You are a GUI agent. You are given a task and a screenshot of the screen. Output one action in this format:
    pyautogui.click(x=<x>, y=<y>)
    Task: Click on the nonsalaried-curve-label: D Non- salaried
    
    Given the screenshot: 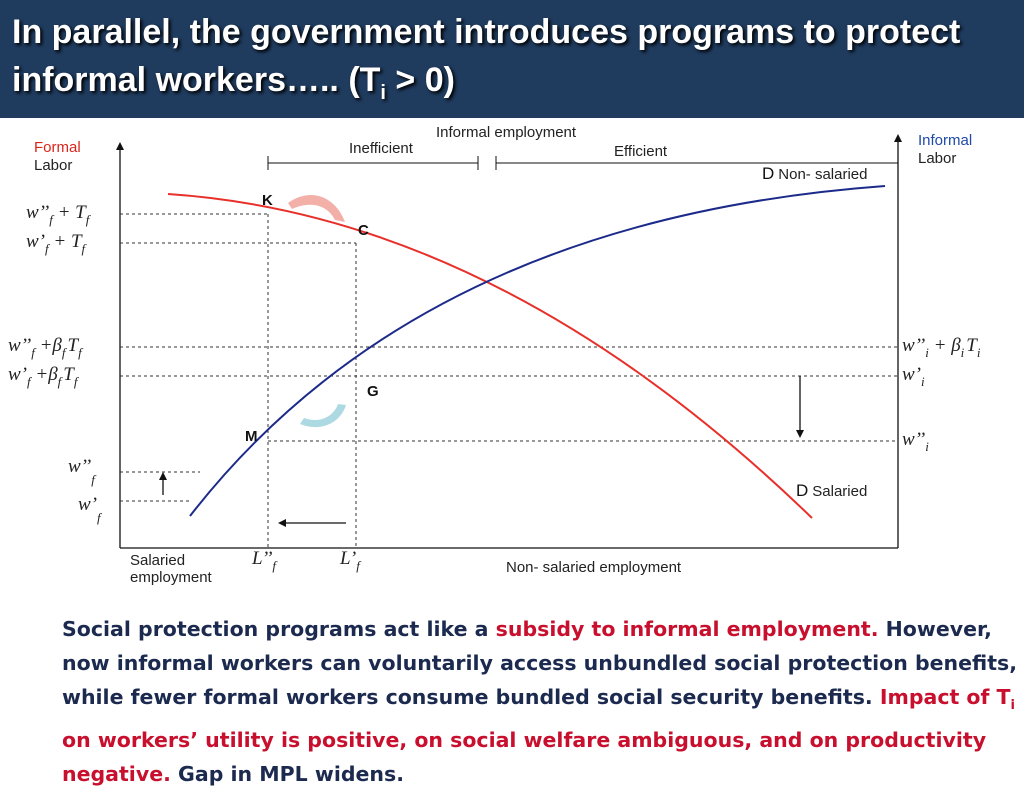 What is the action you would take?
    pyautogui.click(x=815, y=173)
    